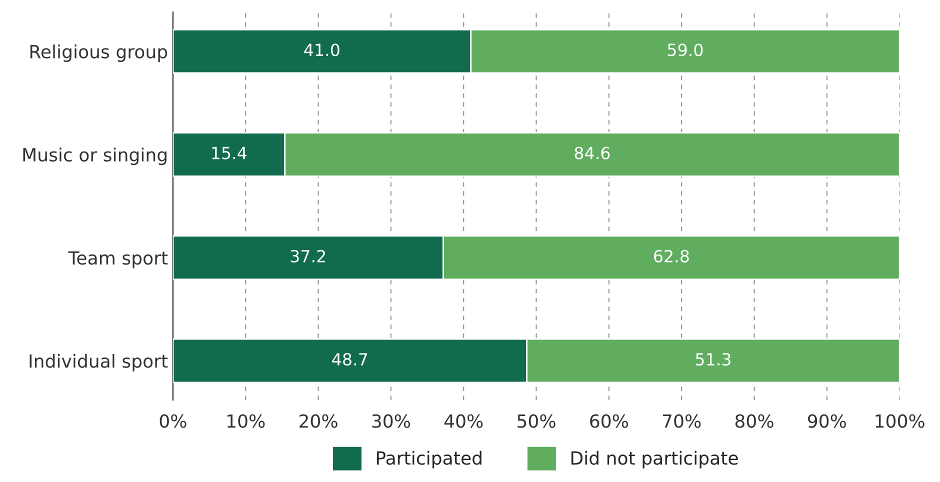 The image size is (940, 482). What do you see at coordinates (322, 50) in the screenshot?
I see `data-label: 41.0` at bounding box center [322, 50].